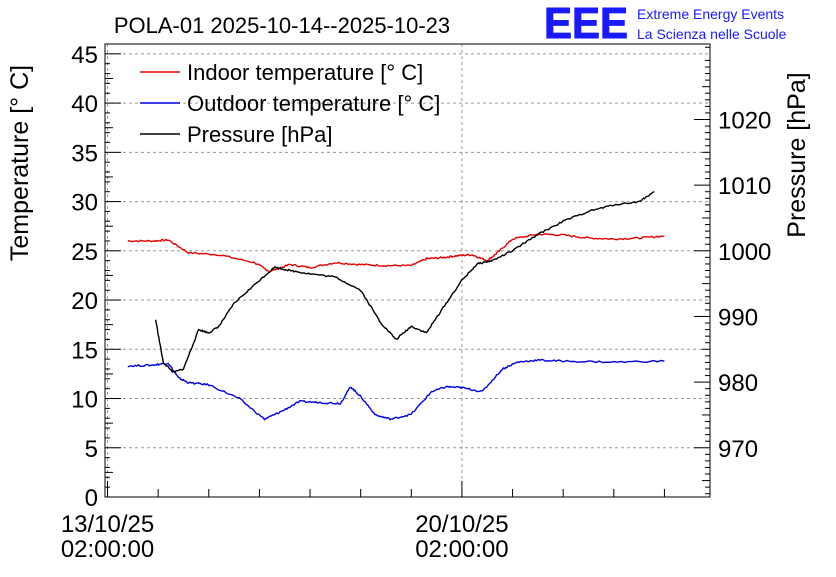  Describe the element at coordinates (84, 350) in the screenshot. I see `y-left-tick-label: 15` at that location.